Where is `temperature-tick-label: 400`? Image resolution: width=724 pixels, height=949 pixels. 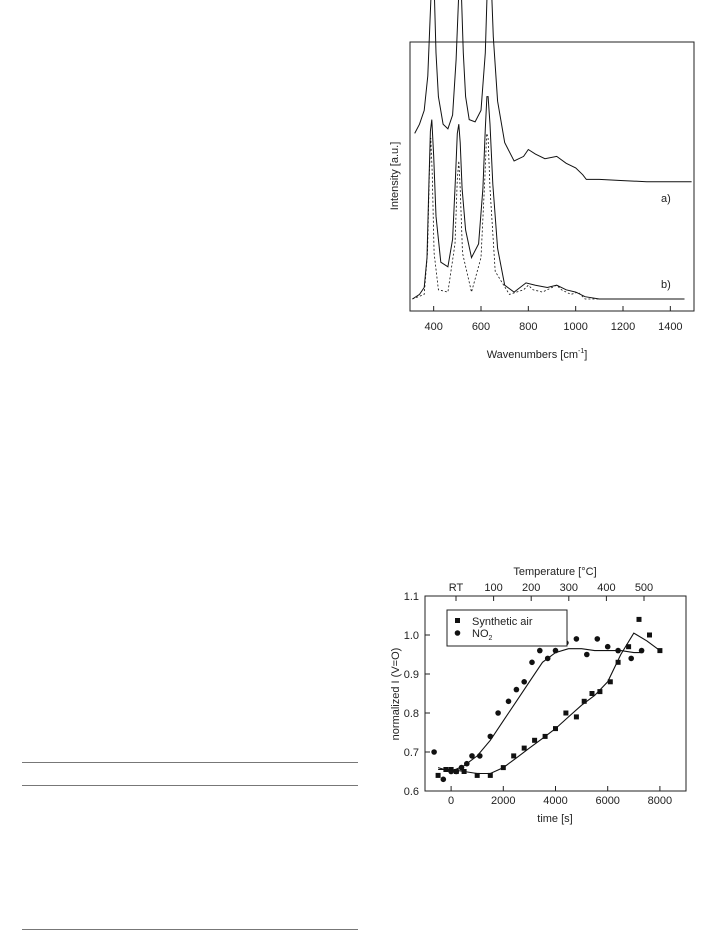 temperature-tick-label: 400 is located at coordinates (606, 588).